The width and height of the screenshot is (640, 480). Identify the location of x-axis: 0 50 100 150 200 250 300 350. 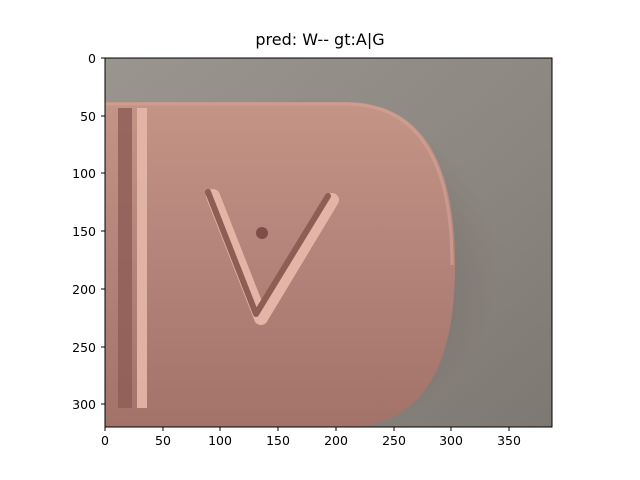
(311, 437).